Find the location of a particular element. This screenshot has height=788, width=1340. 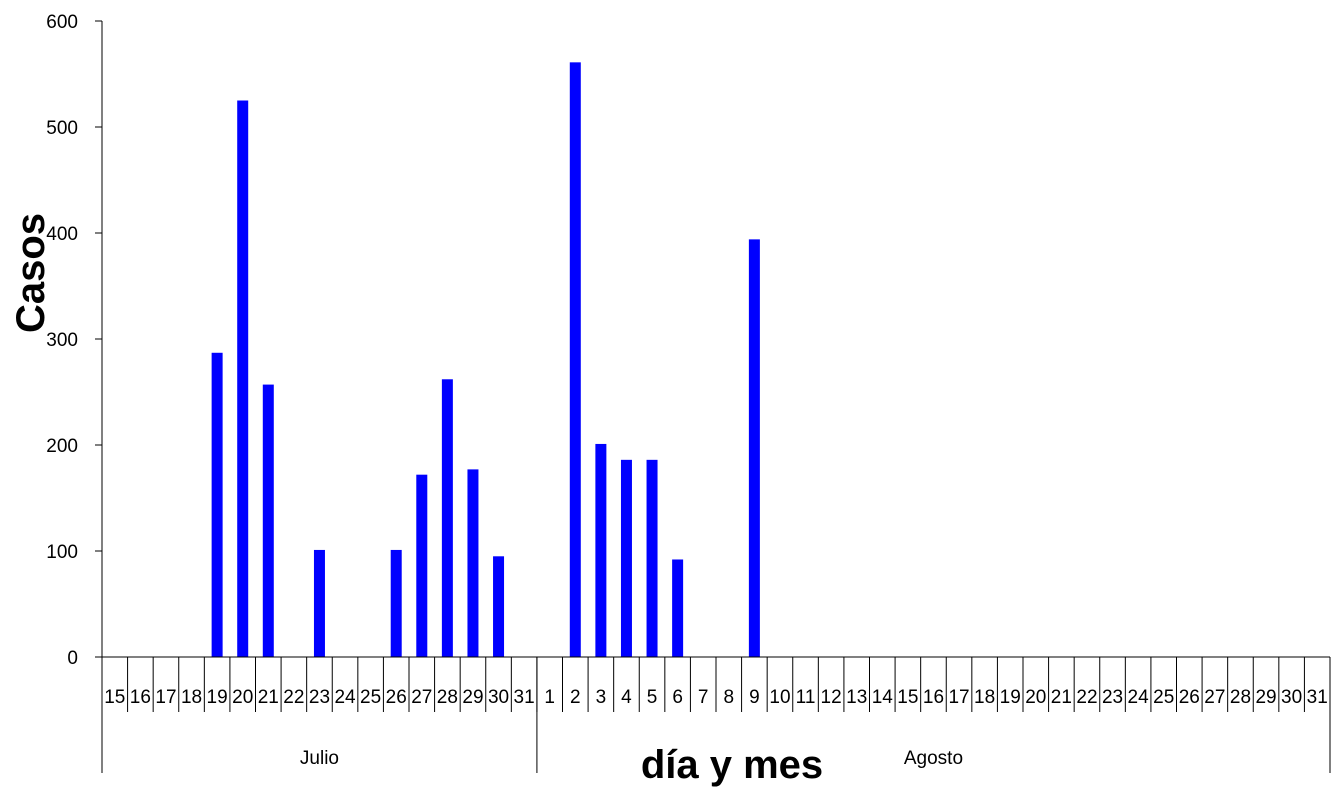

y-tick-label: 100 is located at coordinates (62, 552).